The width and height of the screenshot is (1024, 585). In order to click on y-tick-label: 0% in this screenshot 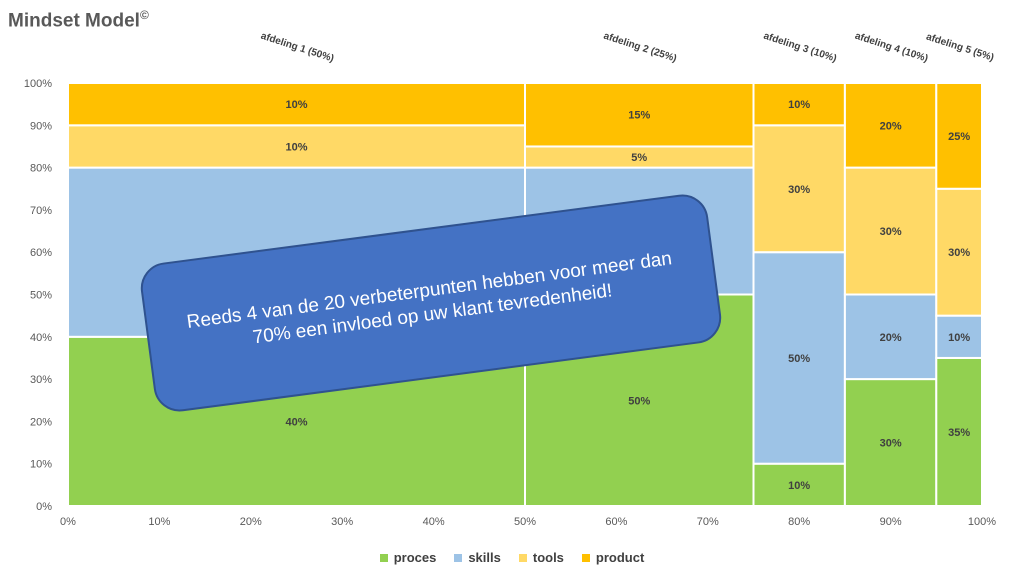, I will do `click(44, 507)`.